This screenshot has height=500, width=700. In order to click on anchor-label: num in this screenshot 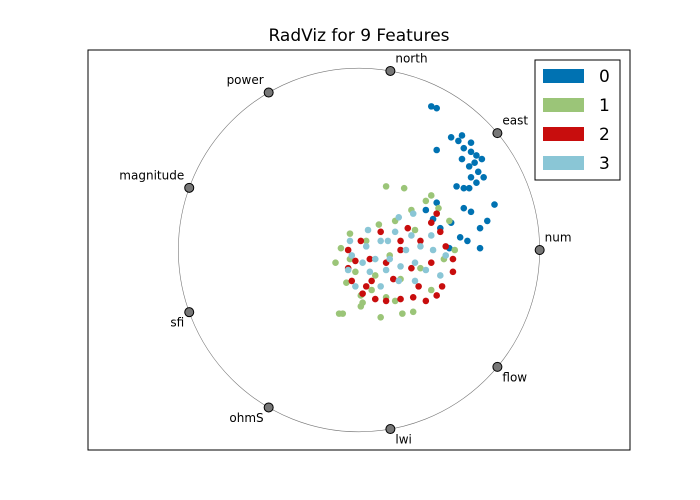, I will do `click(558, 238)`.